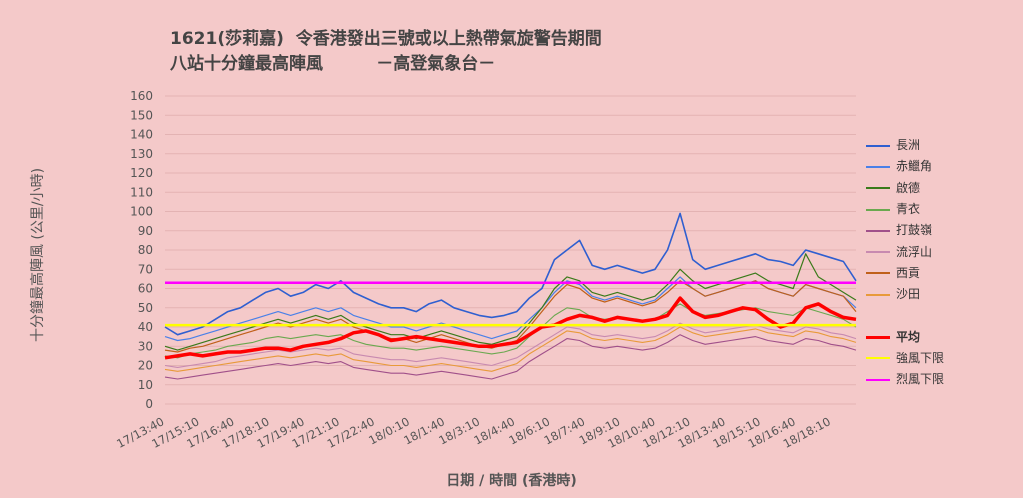  I want to click on legend-item: 長洲, so click(905, 145).